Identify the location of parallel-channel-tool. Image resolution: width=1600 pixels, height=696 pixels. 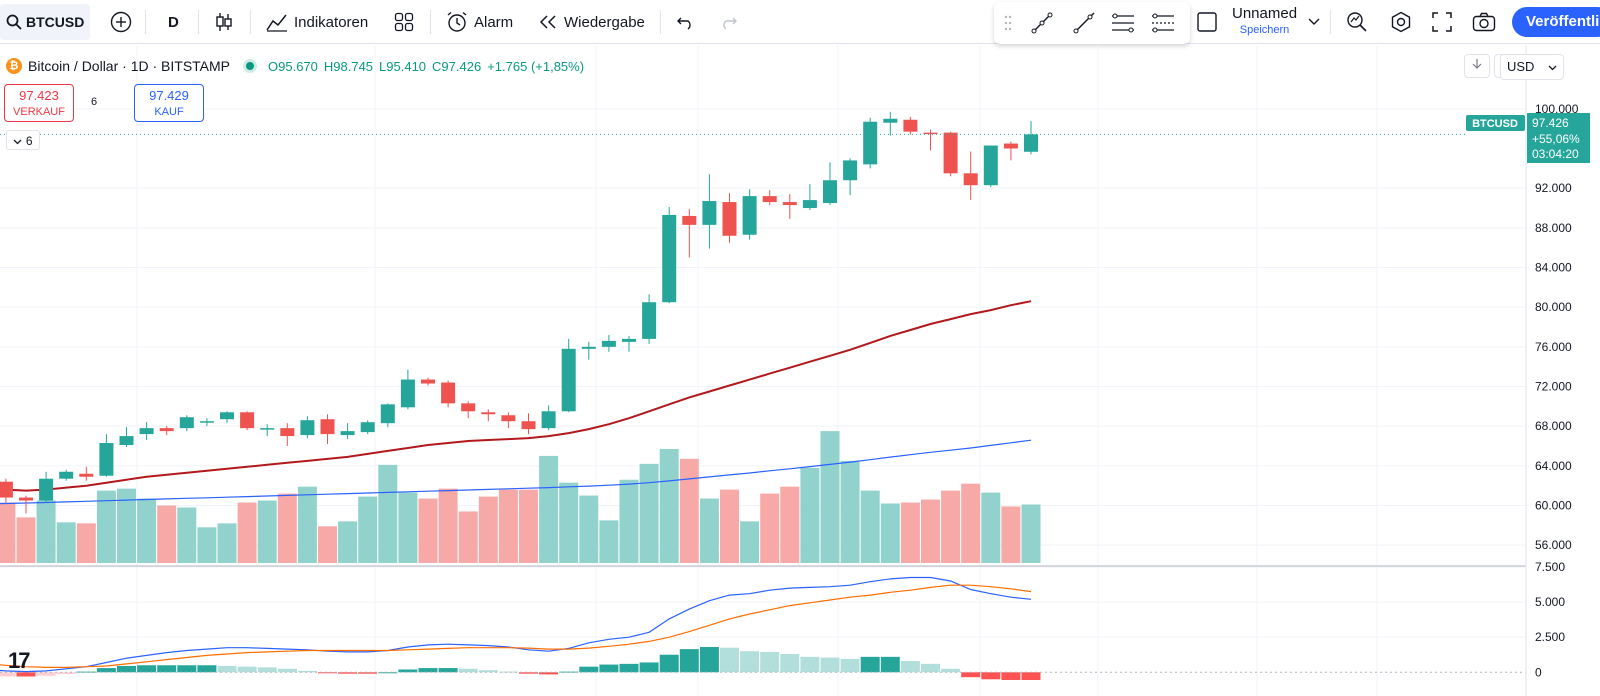
(1123, 23).